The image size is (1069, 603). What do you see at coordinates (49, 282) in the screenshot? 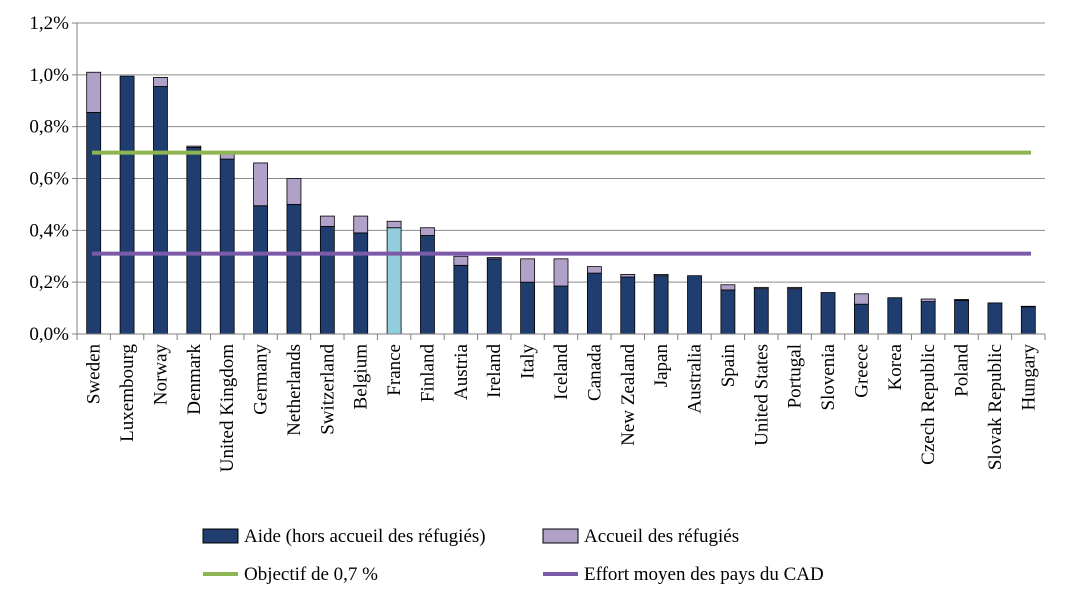
I see `y-tick-label: 0,2%` at bounding box center [49, 282].